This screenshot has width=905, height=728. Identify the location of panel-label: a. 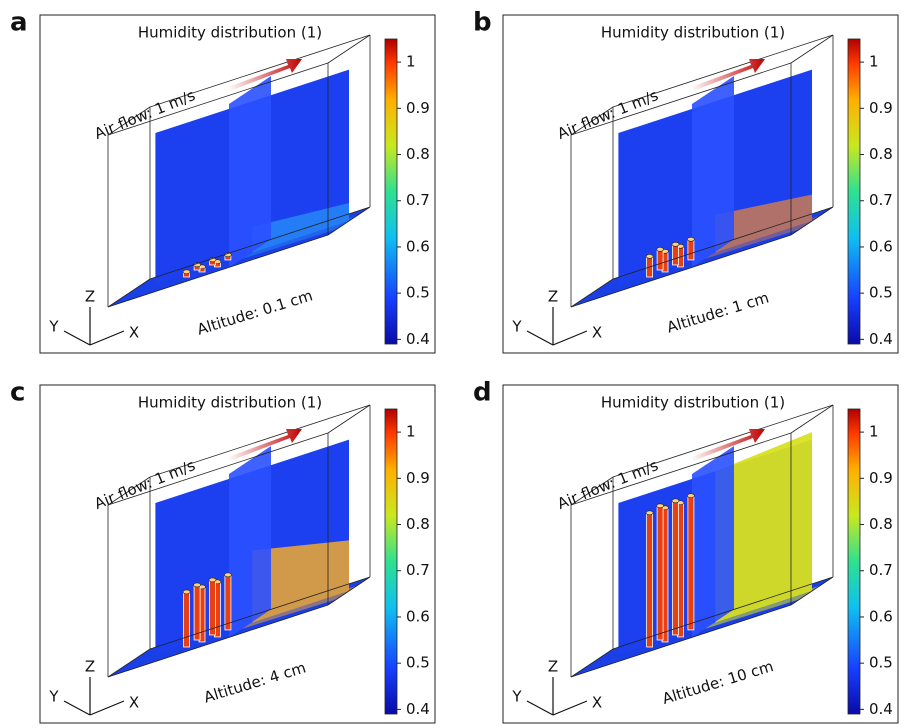
(19, 23).